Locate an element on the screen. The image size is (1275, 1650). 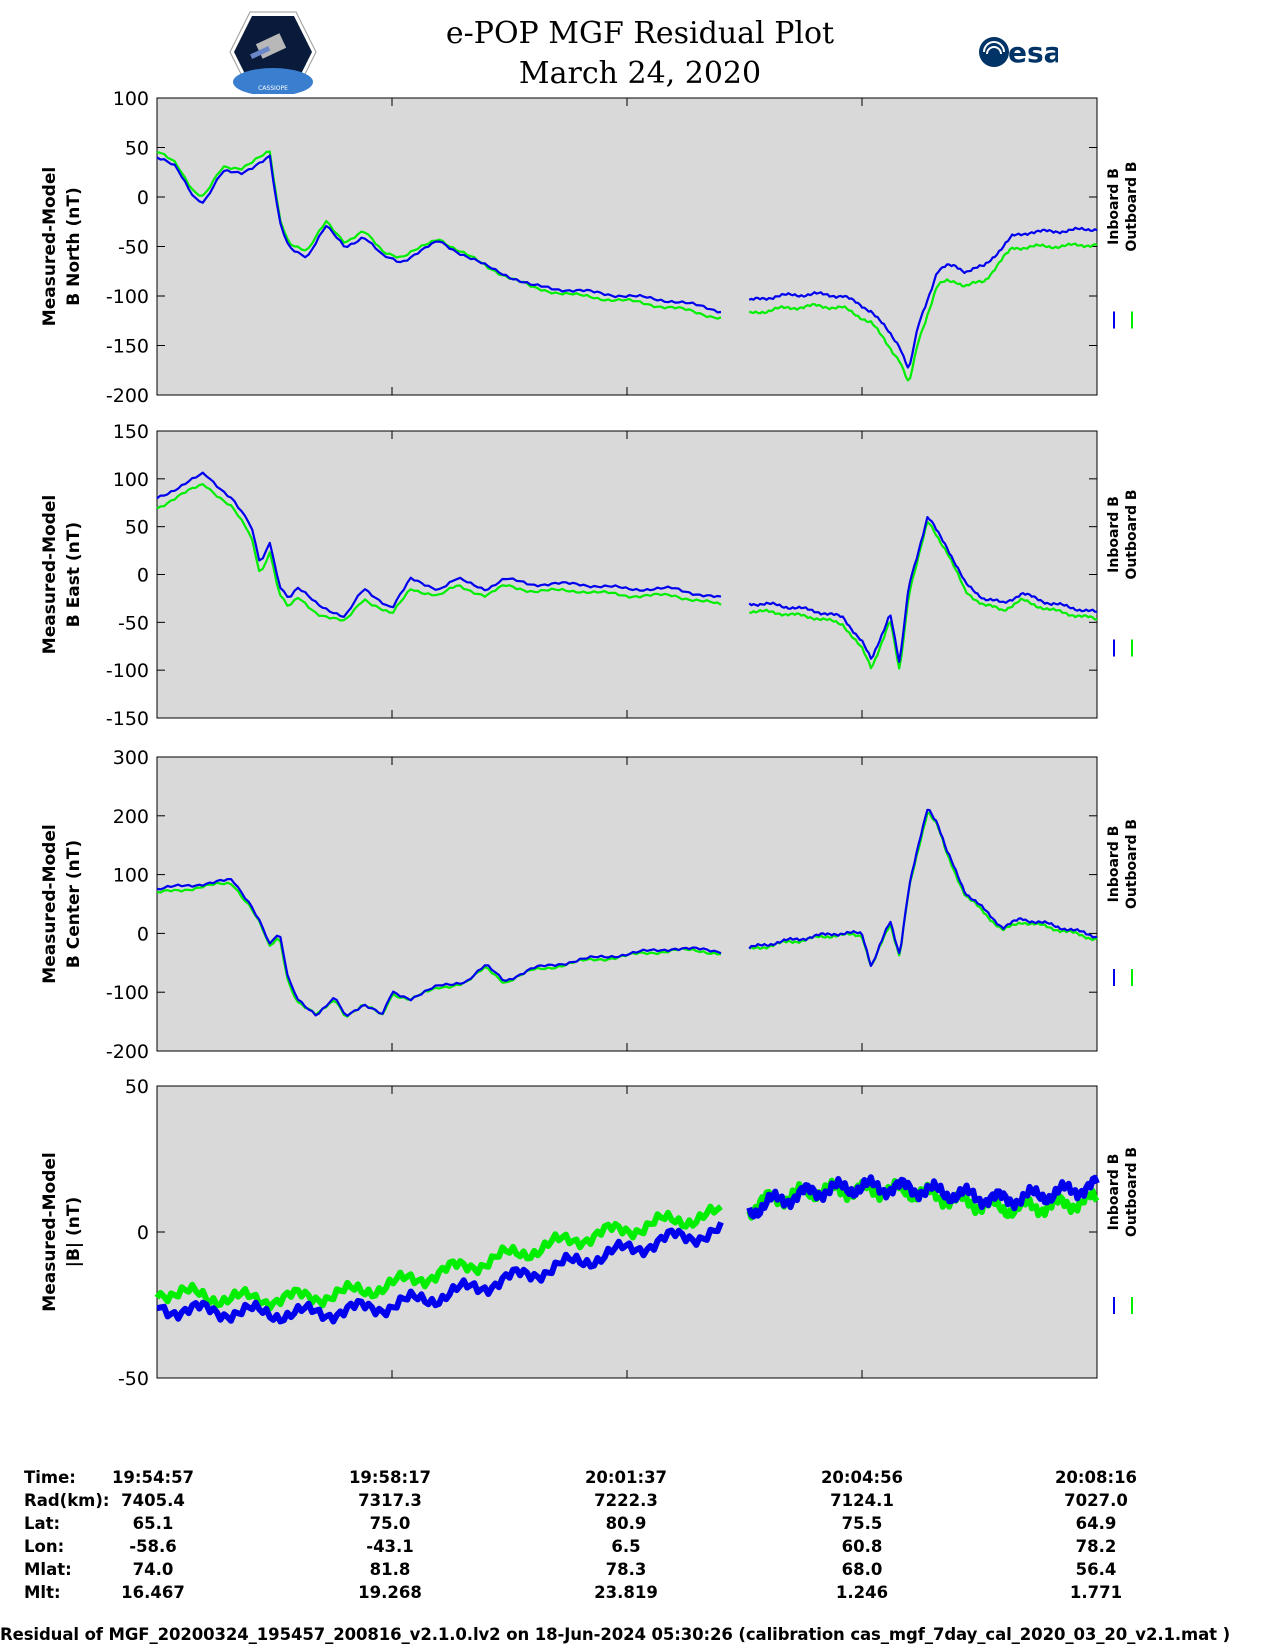
info-cell: -58.6 is located at coordinates (153, 1546).